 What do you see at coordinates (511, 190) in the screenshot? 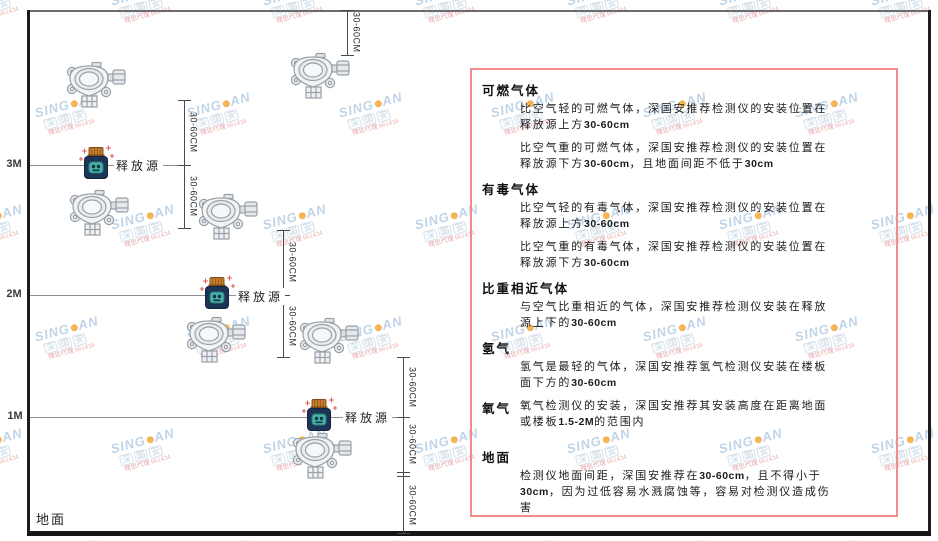
I see `section-heading: 有毒气体` at bounding box center [511, 190].